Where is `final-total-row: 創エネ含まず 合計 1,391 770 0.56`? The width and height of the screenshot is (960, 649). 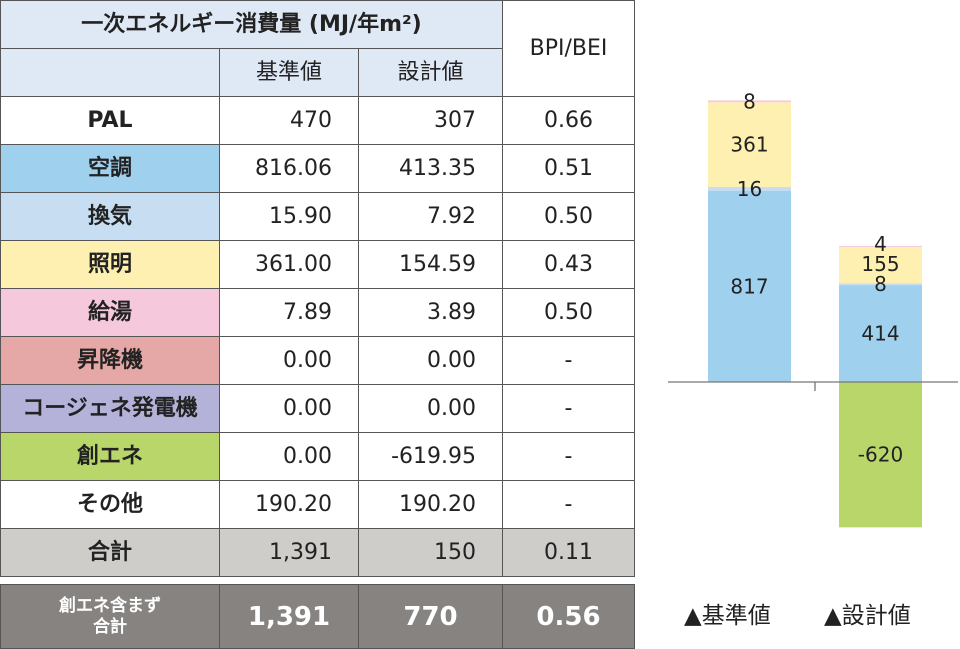 final-total-row: 創エネ含まず 合計 1,391 770 0.56 is located at coordinates (317, 616).